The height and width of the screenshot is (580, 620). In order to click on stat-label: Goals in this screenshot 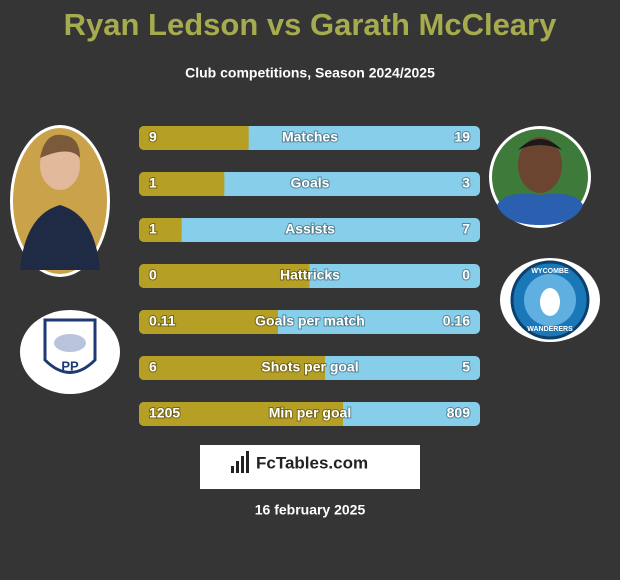, I will do `click(310, 183)`.